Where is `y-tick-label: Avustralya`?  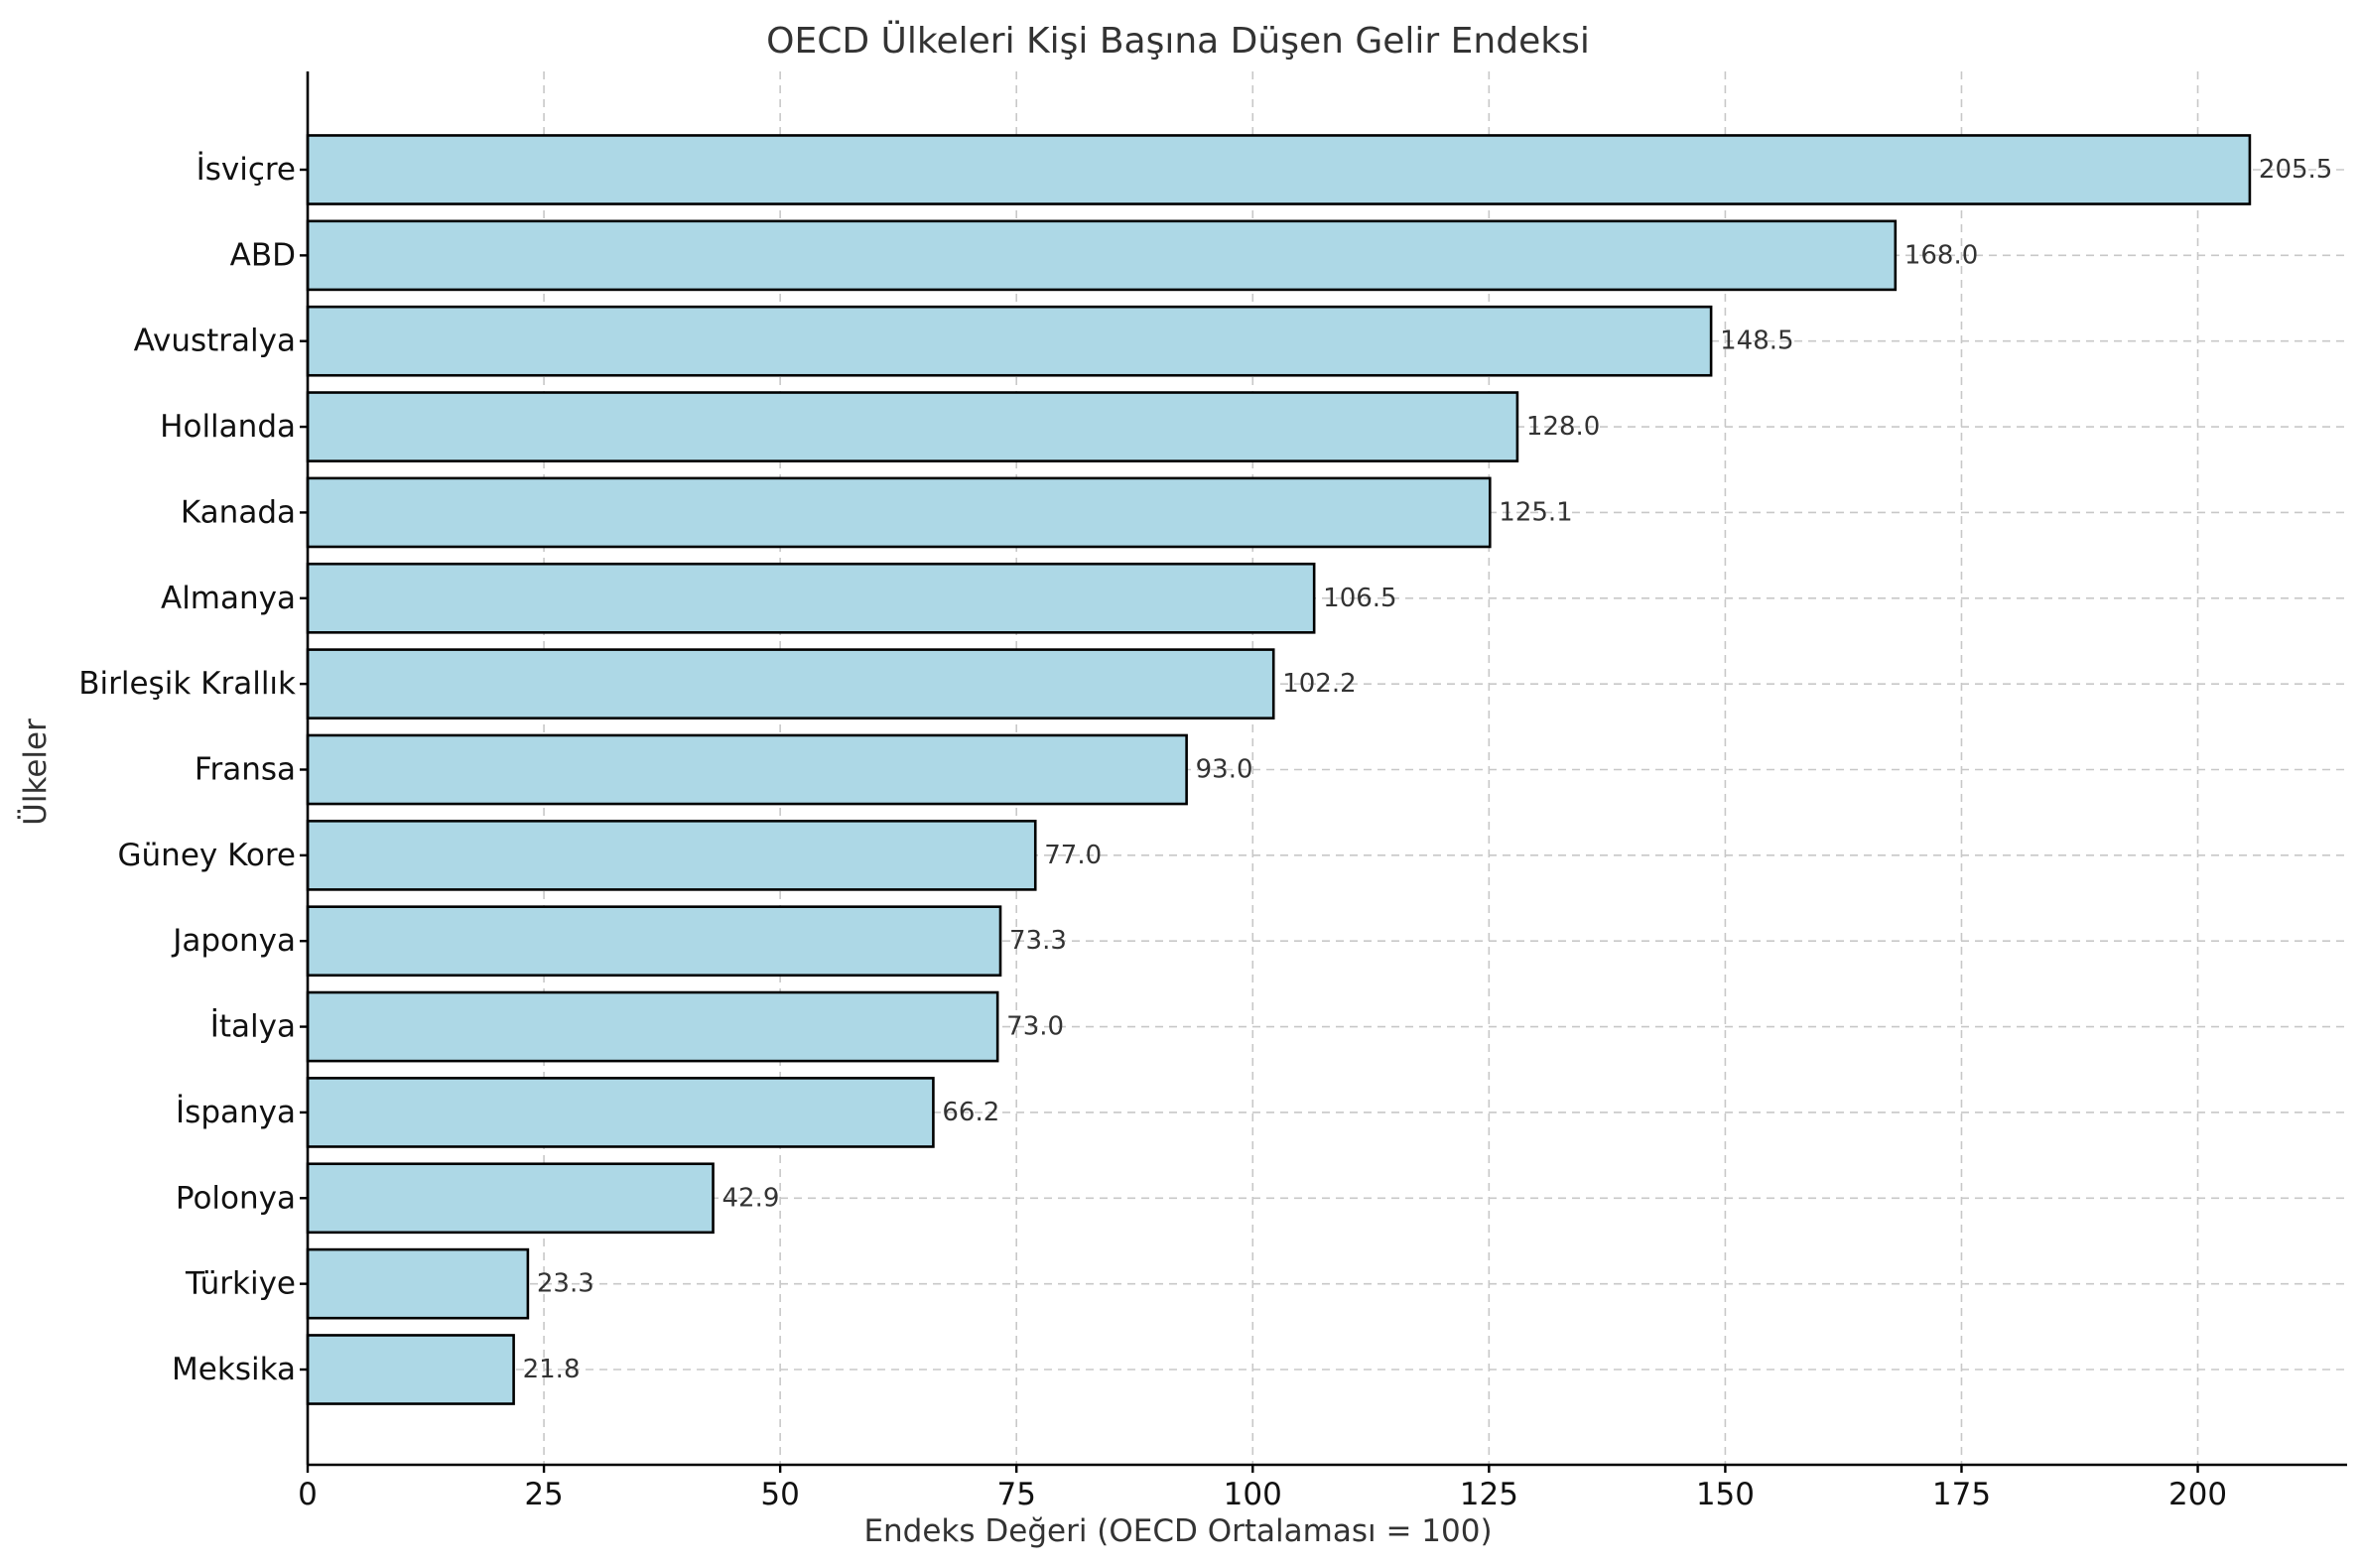
y-tick-label: Avustralya is located at coordinates (215, 341).